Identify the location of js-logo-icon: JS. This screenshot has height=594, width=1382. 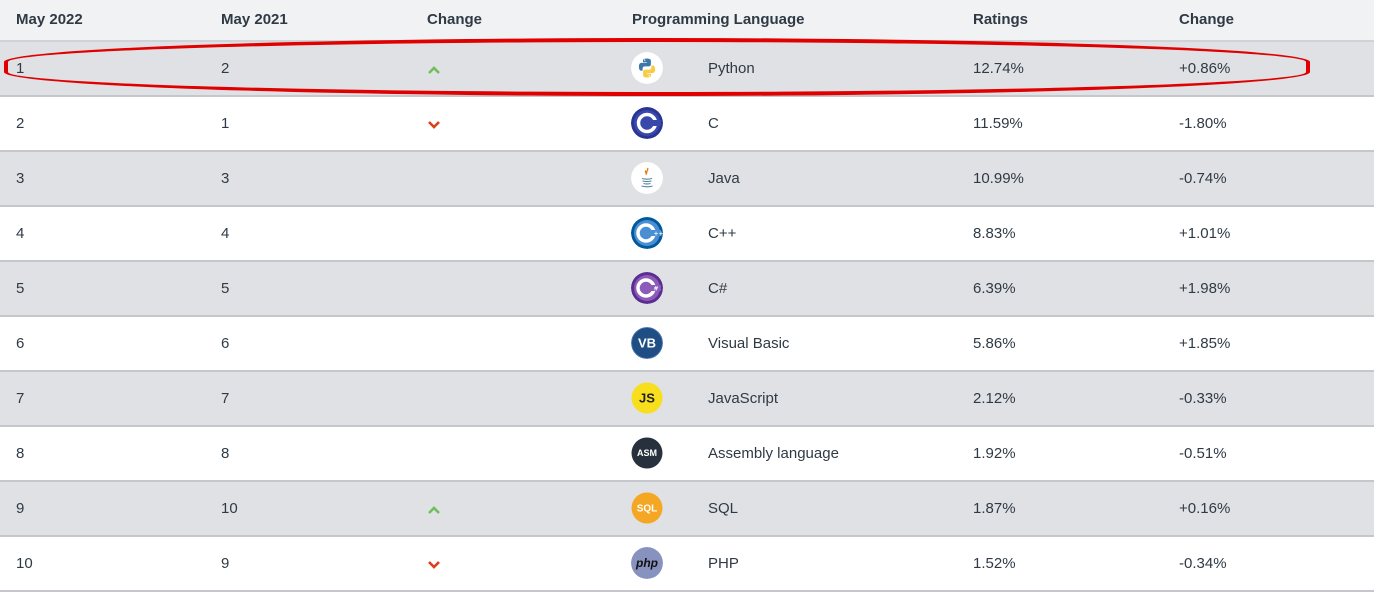
(647, 398).